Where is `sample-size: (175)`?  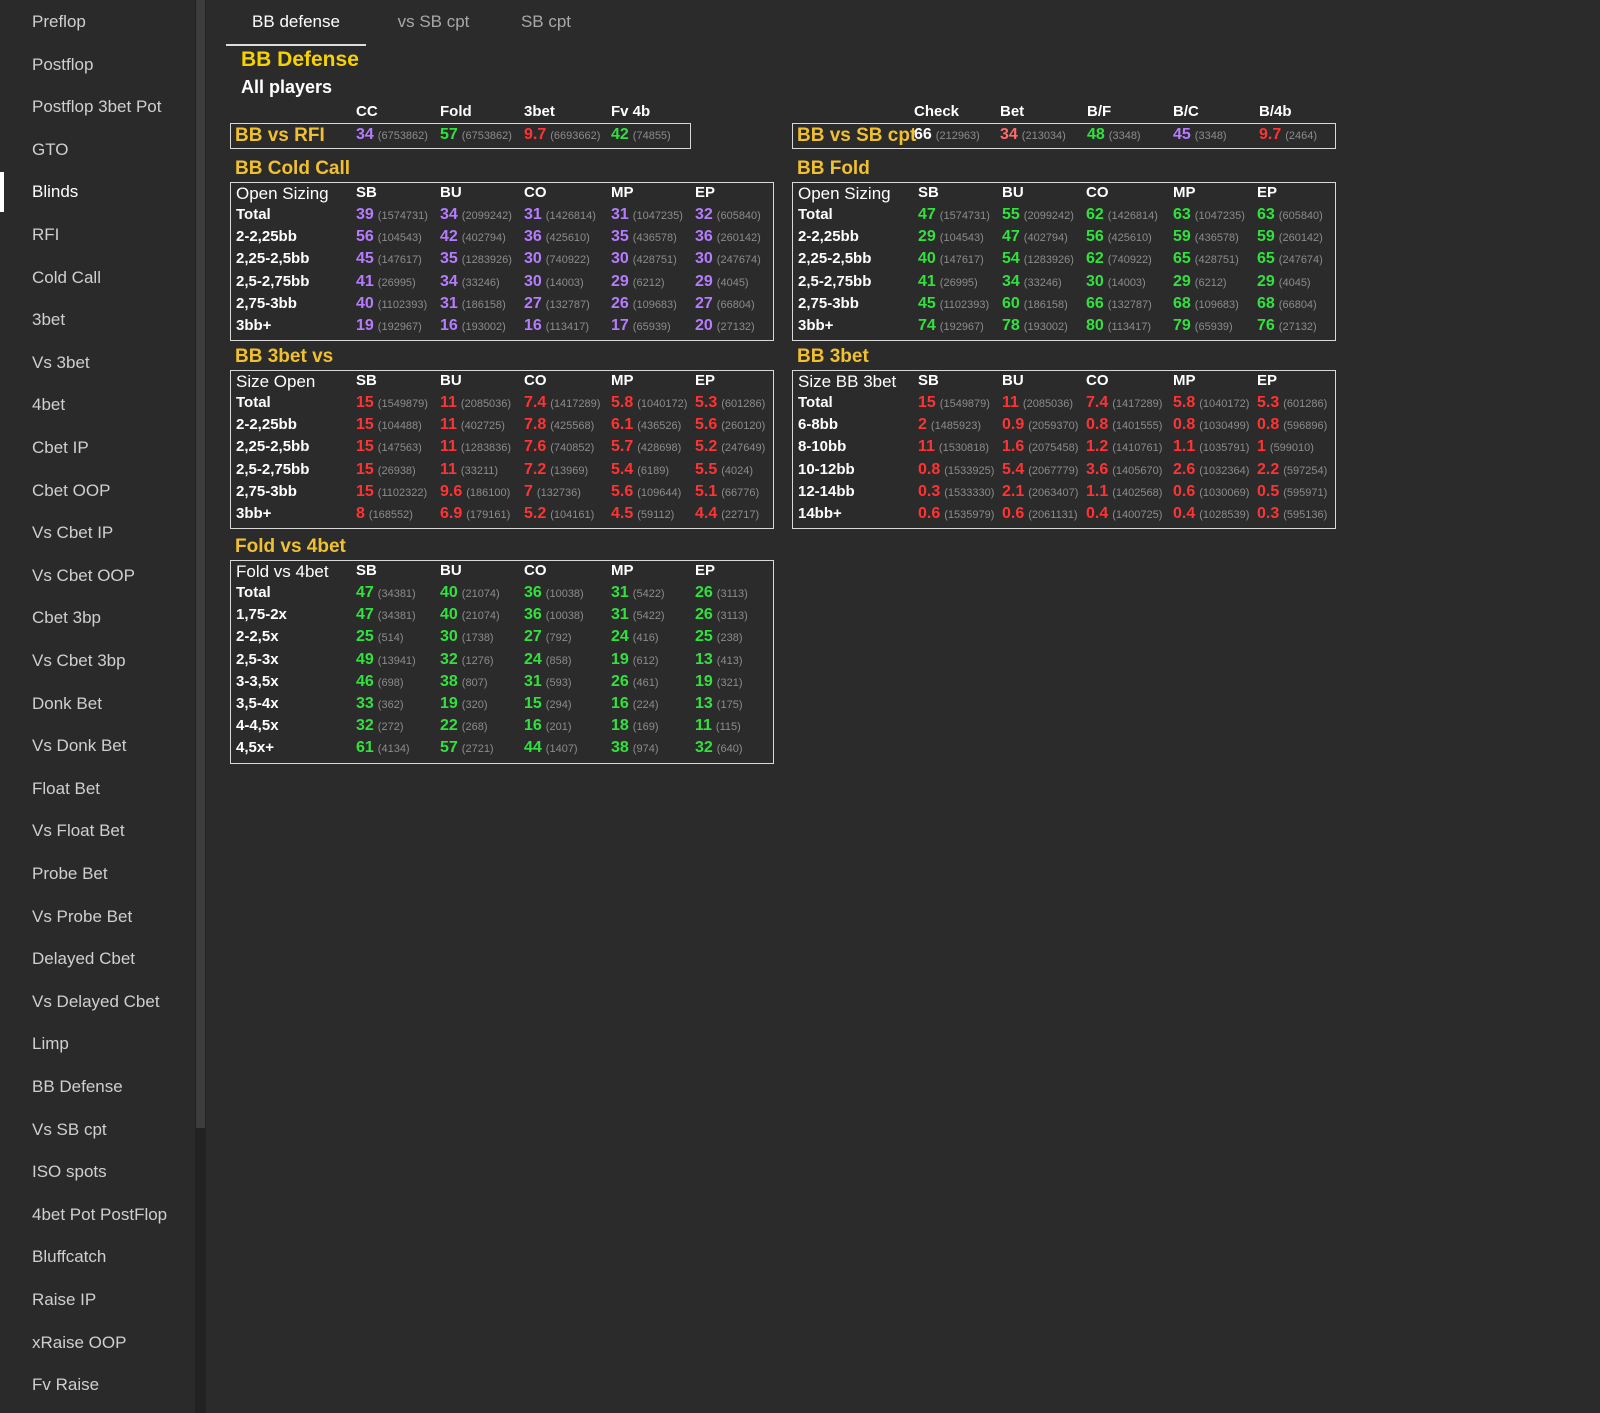
sample-size: (175) is located at coordinates (729, 705).